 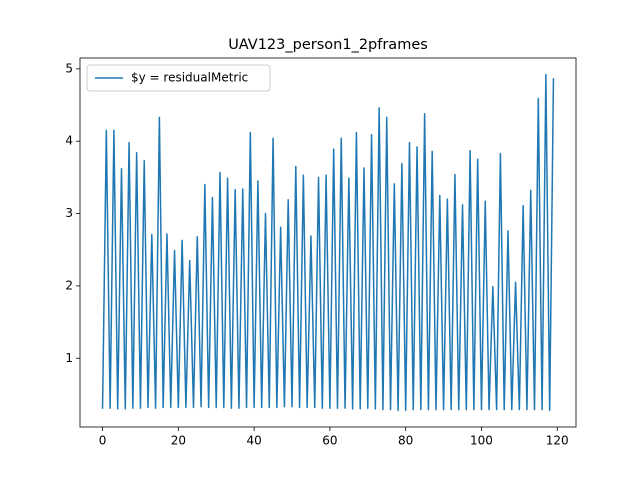 I want to click on x-tick-label: 20, so click(x=178, y=441).